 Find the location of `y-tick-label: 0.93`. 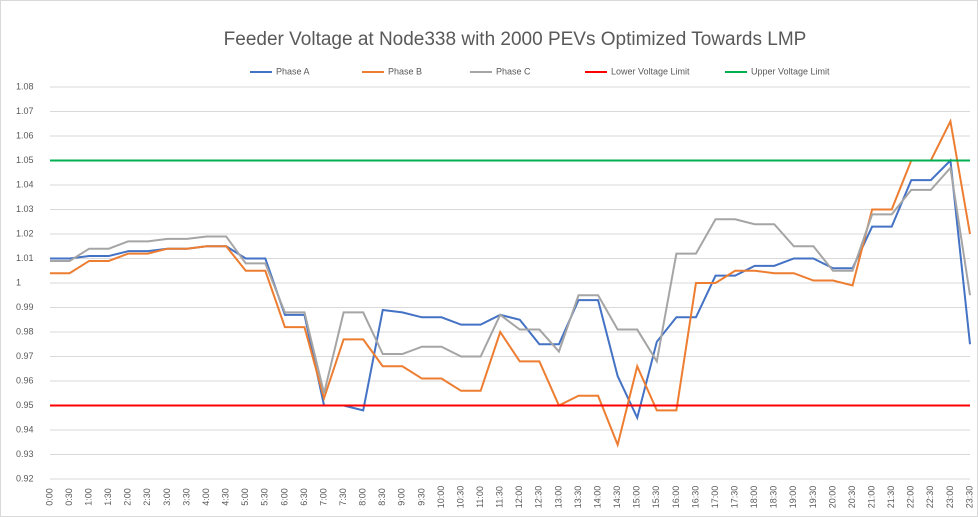

y-tick-label: 0.93 is located at coordinates (25, 454).